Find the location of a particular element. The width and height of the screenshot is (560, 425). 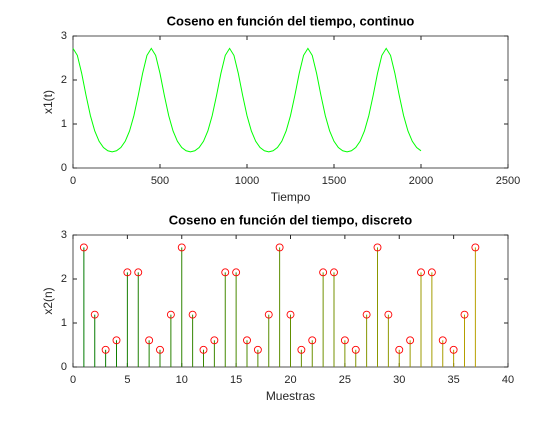

x-tick-label: 10 is located at coordinates (182, 380).